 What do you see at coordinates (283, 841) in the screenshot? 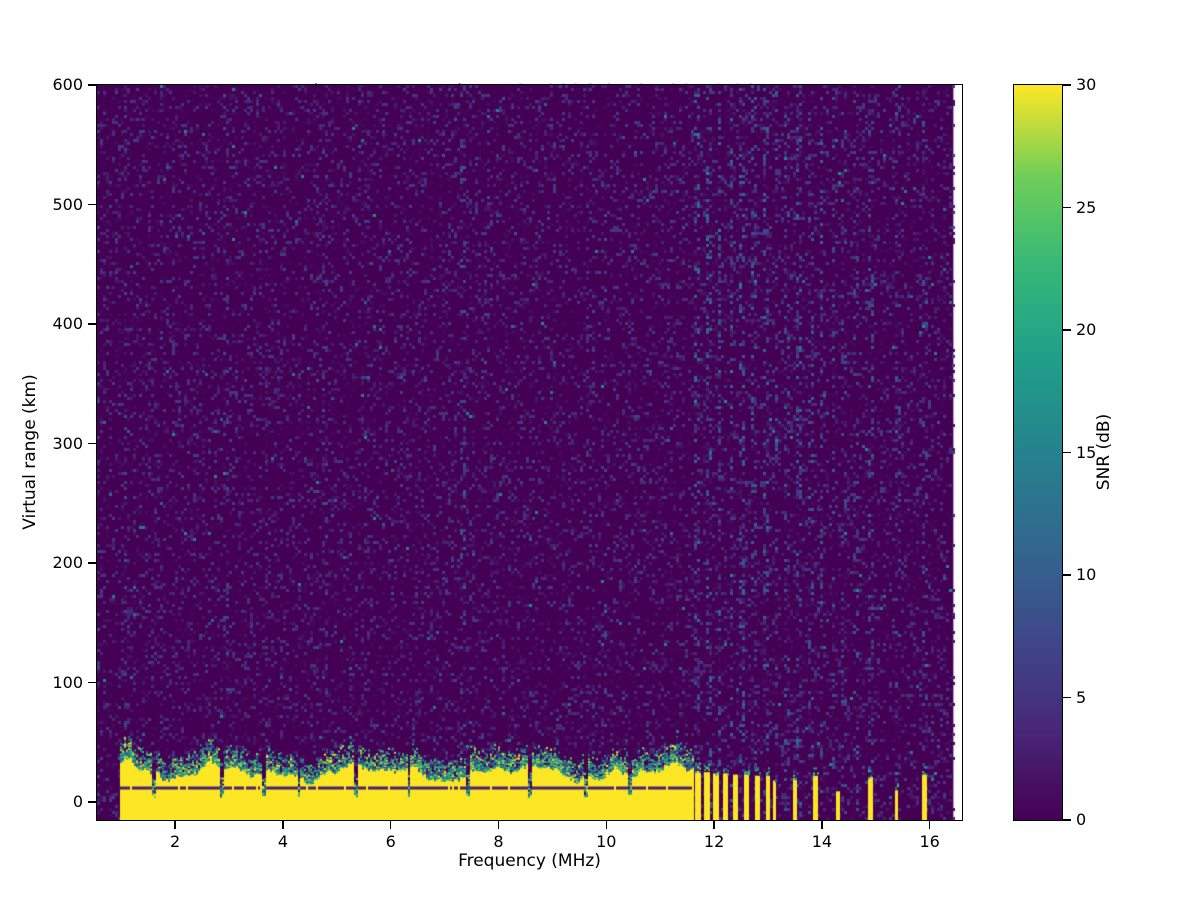
I see `x-tick-label: 4` at bounding box center [283, 841].